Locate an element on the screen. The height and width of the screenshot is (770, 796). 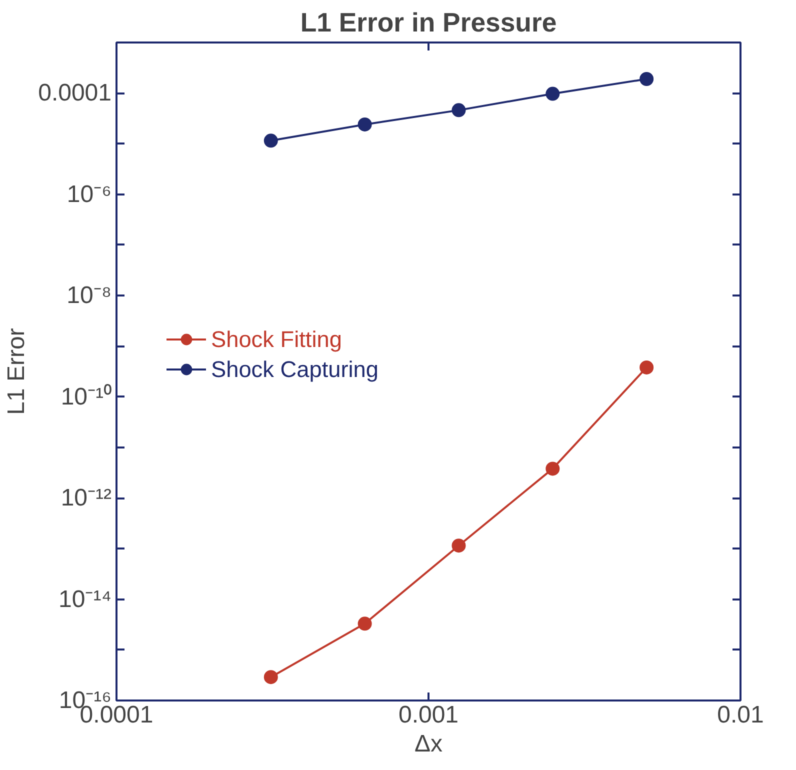
chart-title: L1 Error in Pressure is located at coordinates (428, 23).